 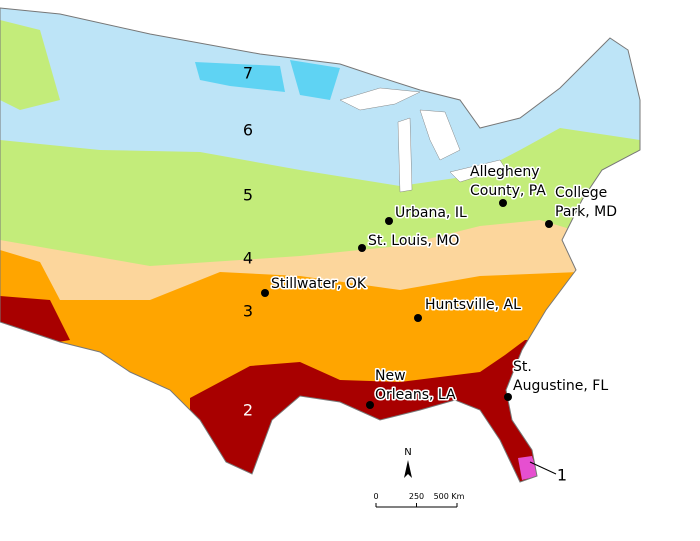 I want to click on city-label: Stillwater, OK, so click(x=319, y=284).